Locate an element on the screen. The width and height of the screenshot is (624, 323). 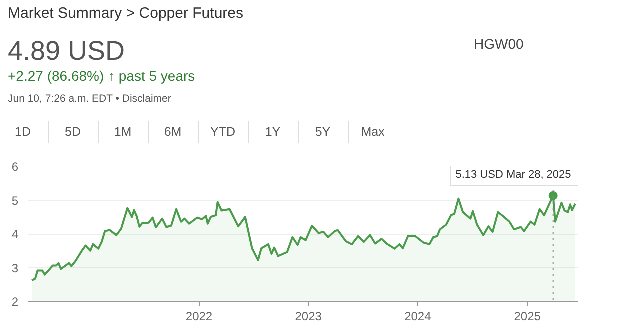
annotation: 5.13 USD Mar 28, 2025 is located at coordinates (514, 174).